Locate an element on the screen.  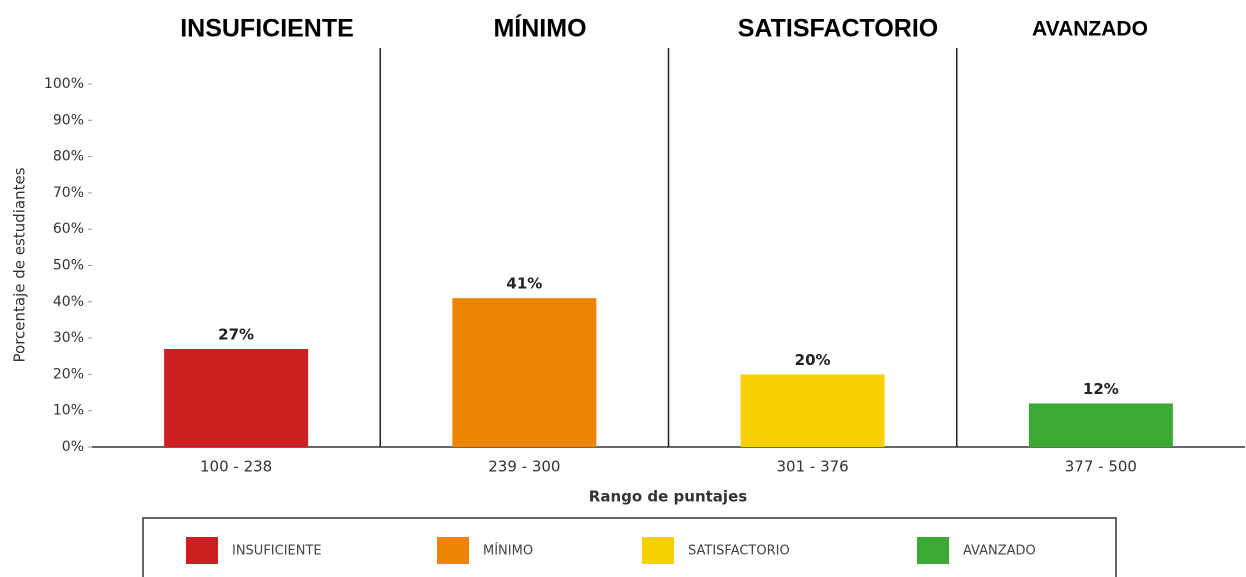
y-tick-label: 50% is located at coordinates (68, 266).